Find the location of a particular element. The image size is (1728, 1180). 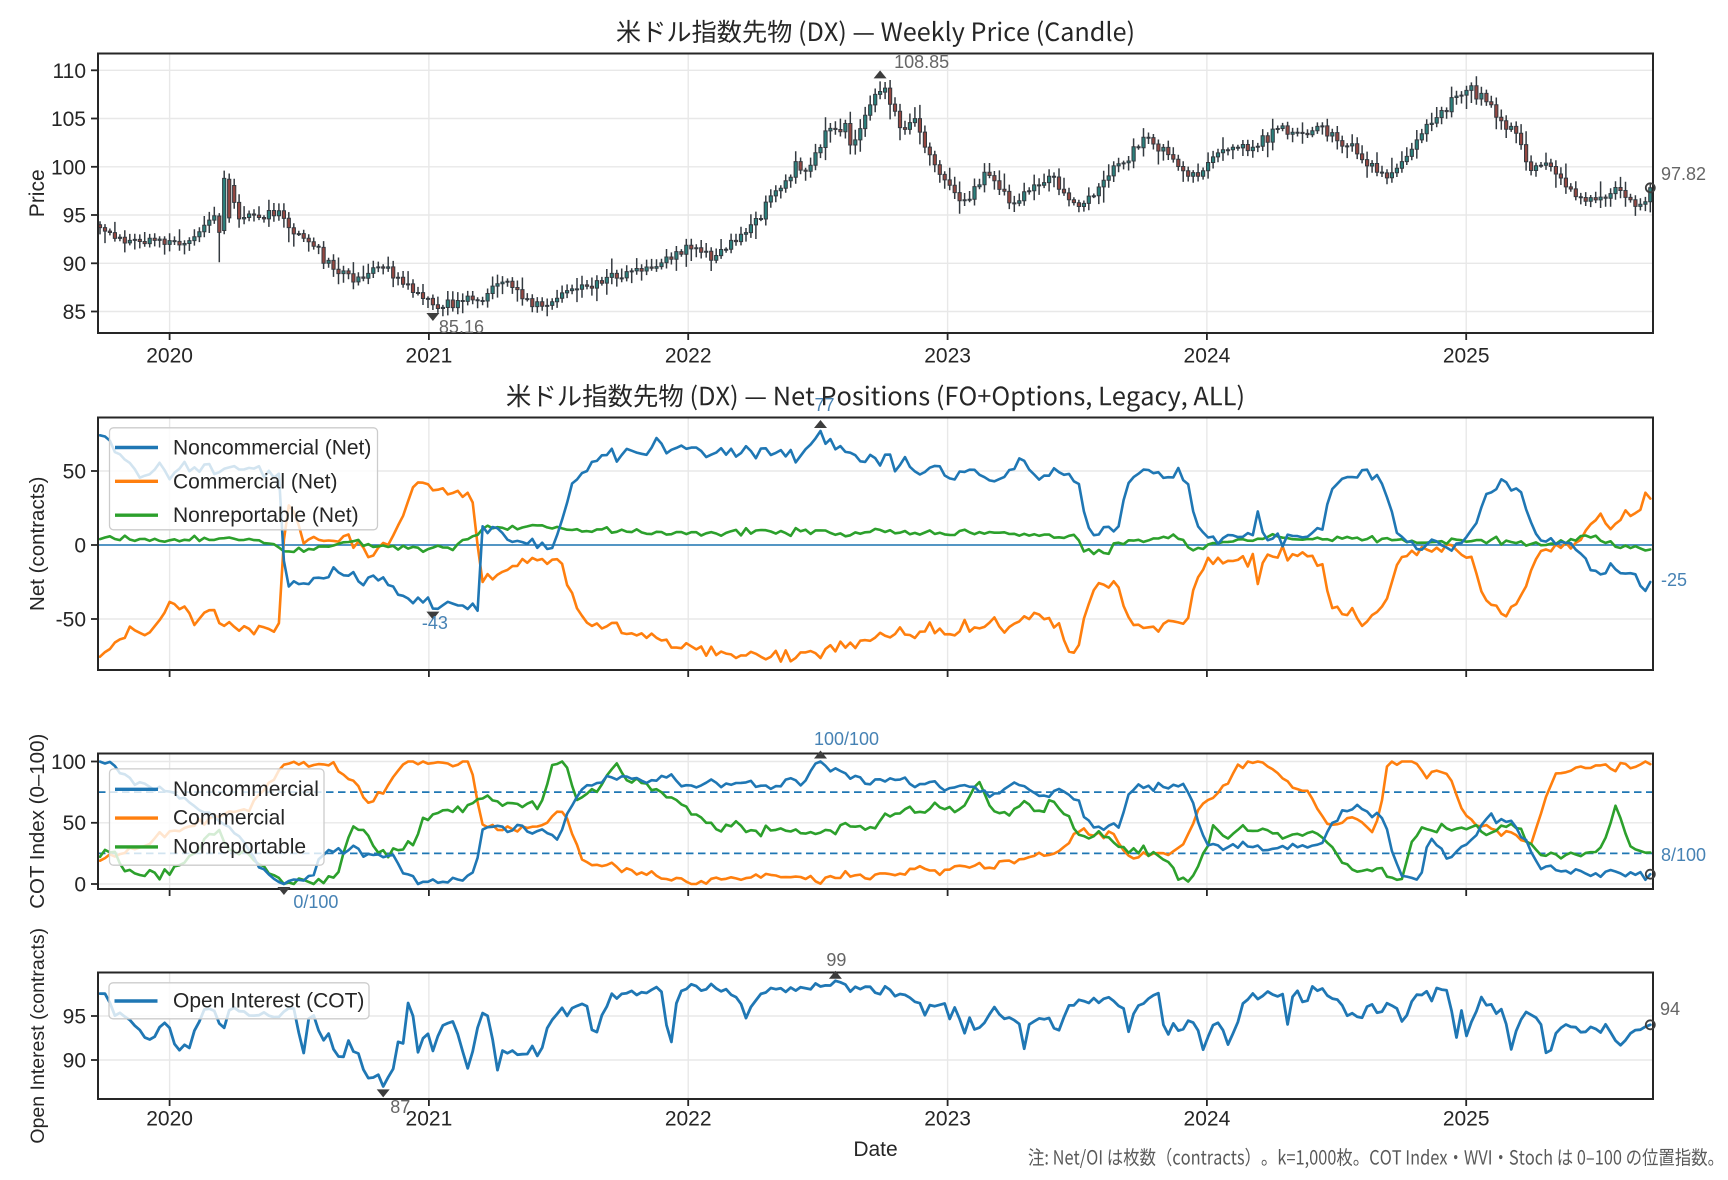

svg-text: 8/100 is located at coordinates (1683, 855).